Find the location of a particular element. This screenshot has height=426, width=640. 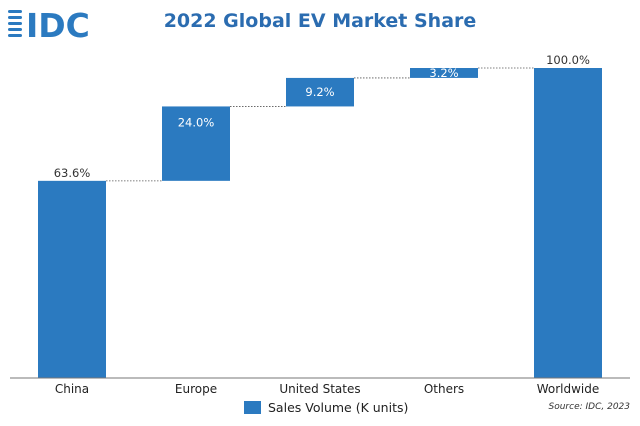

chart-title: 2022 Global EV Market Share is located at coordinates (320, 21).